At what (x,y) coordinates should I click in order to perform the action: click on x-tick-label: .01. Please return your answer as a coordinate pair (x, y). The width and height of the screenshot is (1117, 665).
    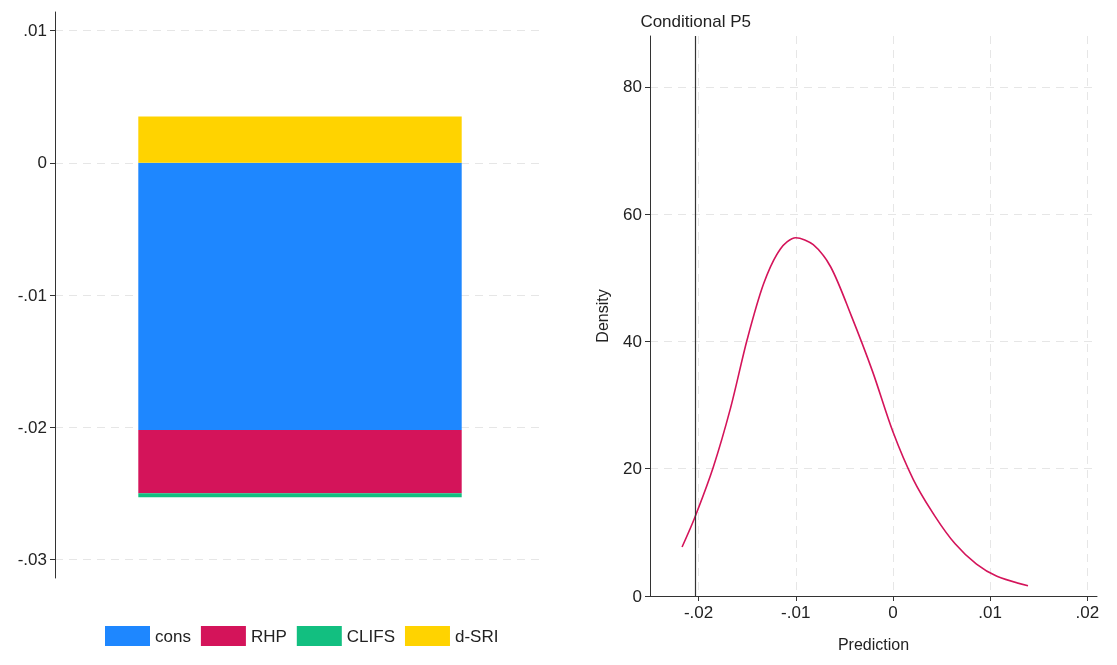
    Looking at the image, I should click on (990, 612).